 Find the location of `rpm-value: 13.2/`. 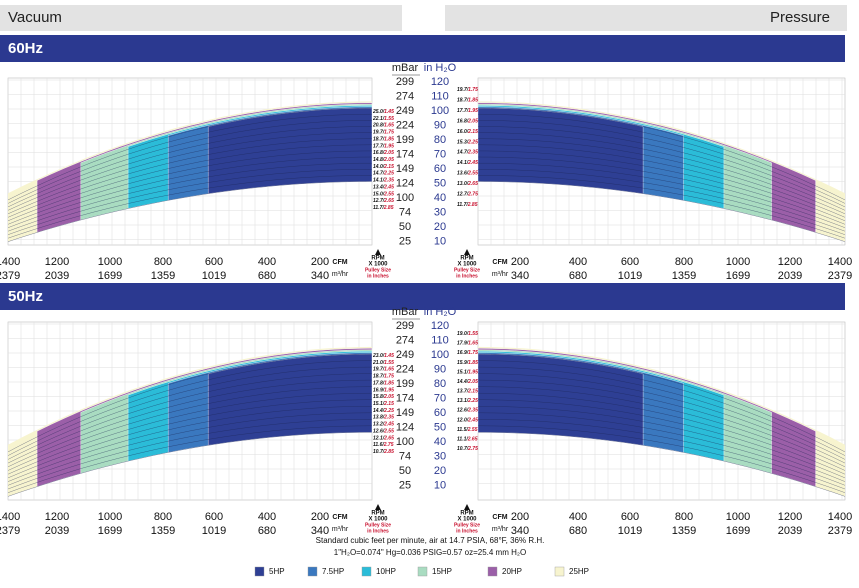

rpm-value: 13.2/ is located at coordinates (379, 425).